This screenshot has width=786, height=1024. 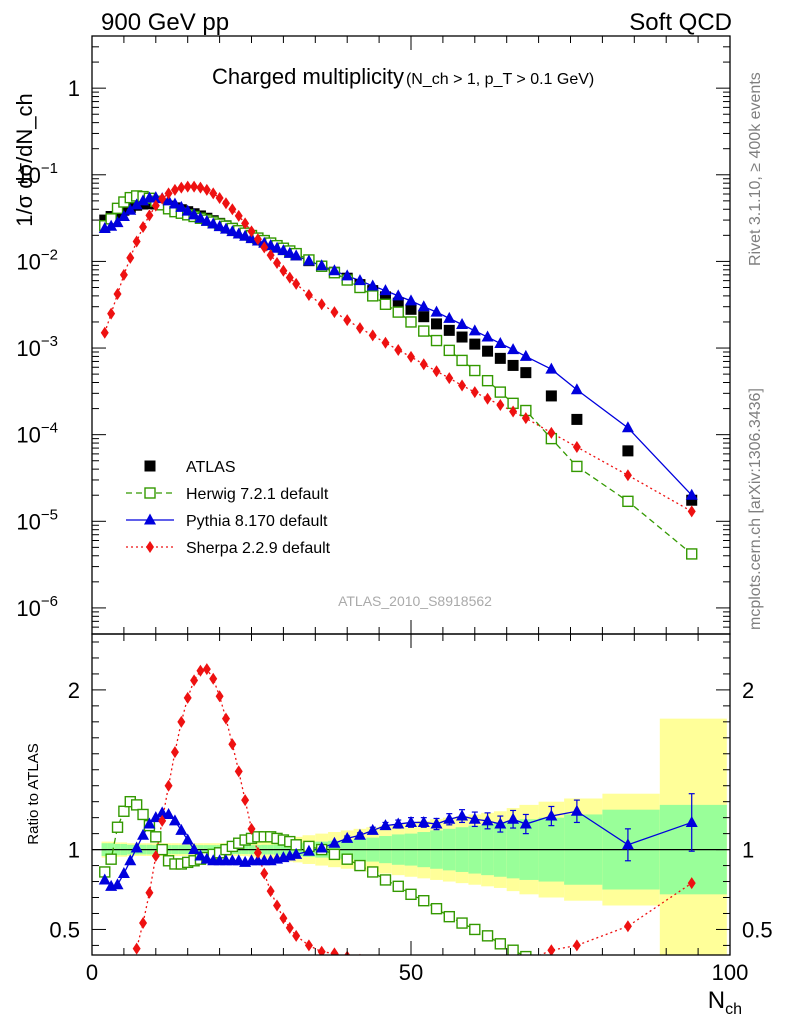 What do you see at coordinates (211, 467) in the screenshot?
I see `legend-label: ATLAS` at bounding box center [211, 467].